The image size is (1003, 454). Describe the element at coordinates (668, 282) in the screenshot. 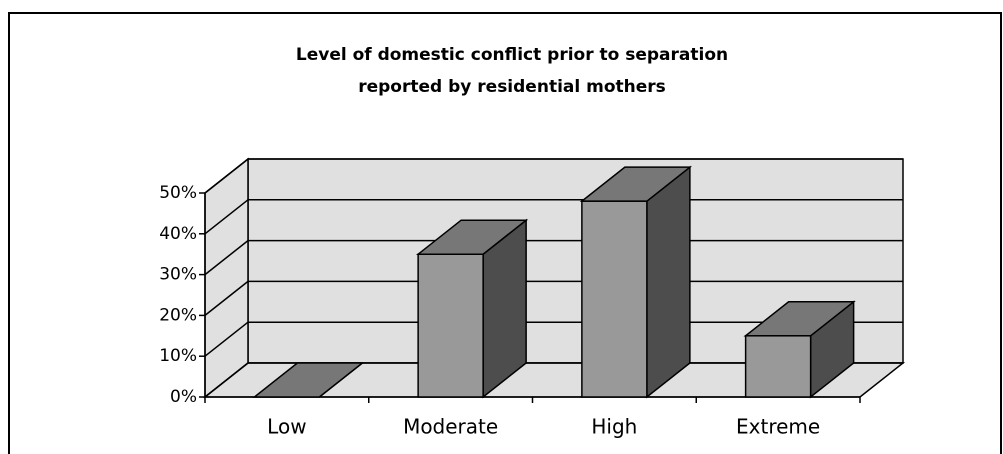

I see `bar-side` at that location.